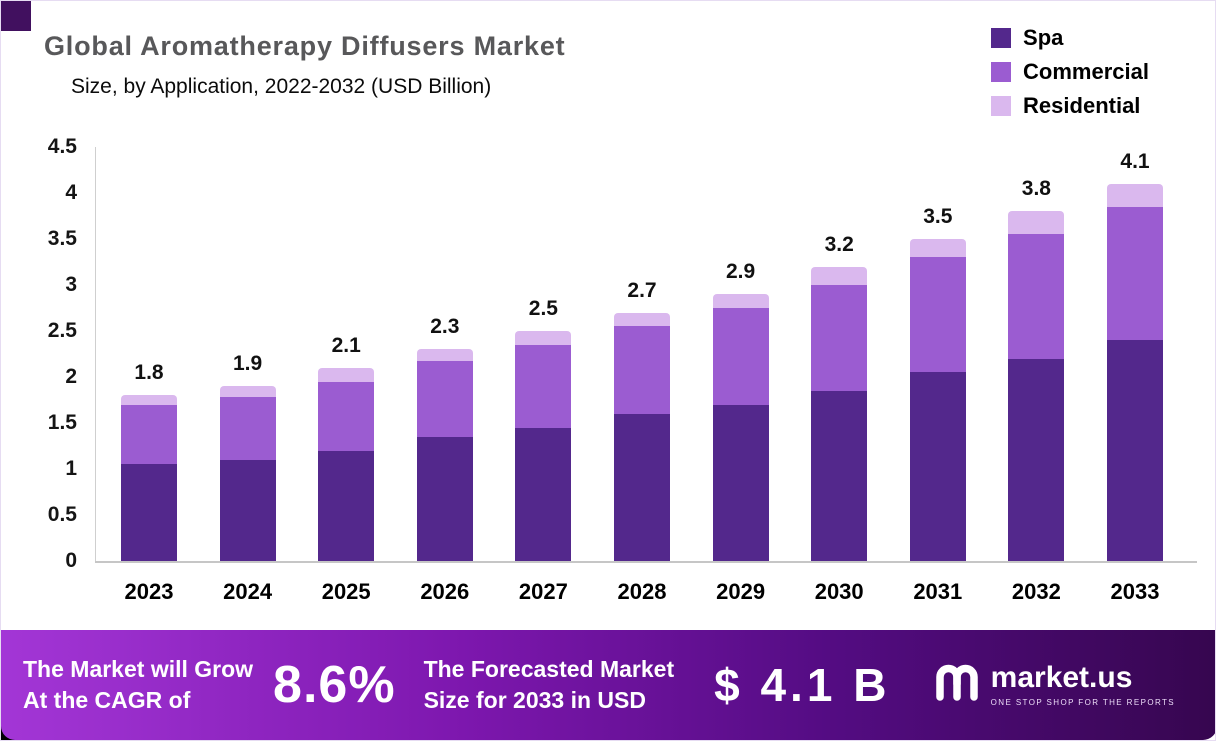 This screenshot has width=1216, height=741. What do you see at coordinates (1043, 37) in the screenshot?
I see `legend-label: Spa` at bounding box center [1043, 37].